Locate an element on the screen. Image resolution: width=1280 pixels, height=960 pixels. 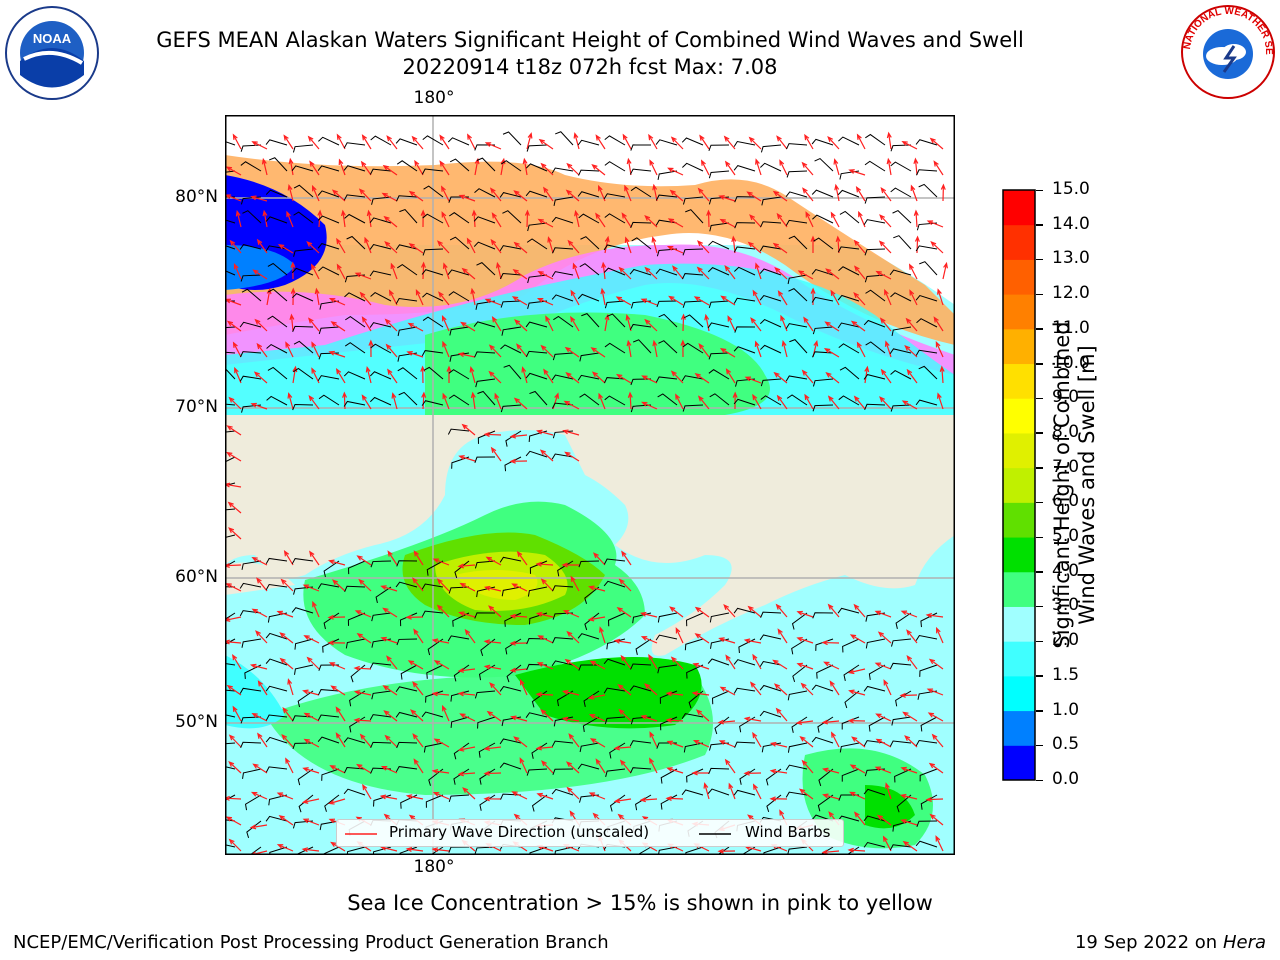
render-date: 19 Sep 2022 on Hera is located at coordinates (1170, 942).